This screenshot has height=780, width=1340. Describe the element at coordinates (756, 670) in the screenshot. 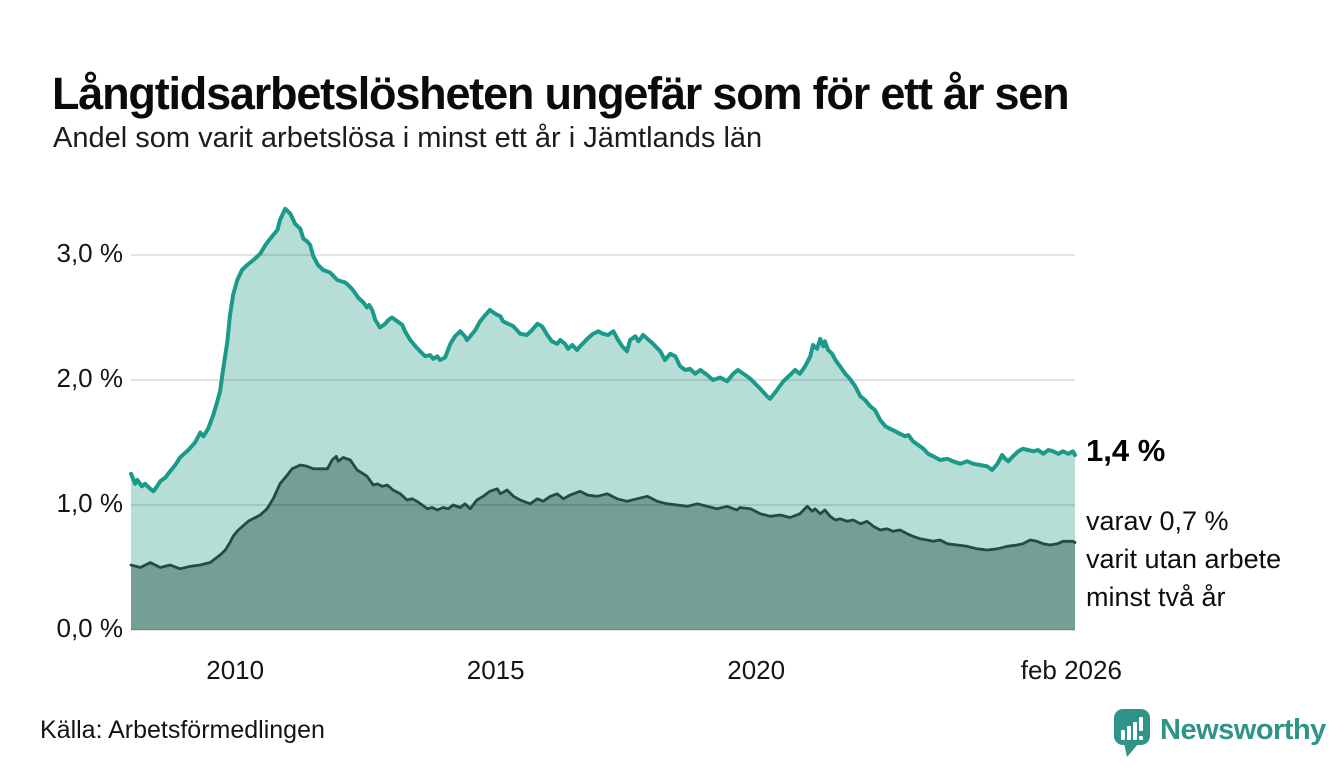

I see `x-tick-label: 2020` at that location.